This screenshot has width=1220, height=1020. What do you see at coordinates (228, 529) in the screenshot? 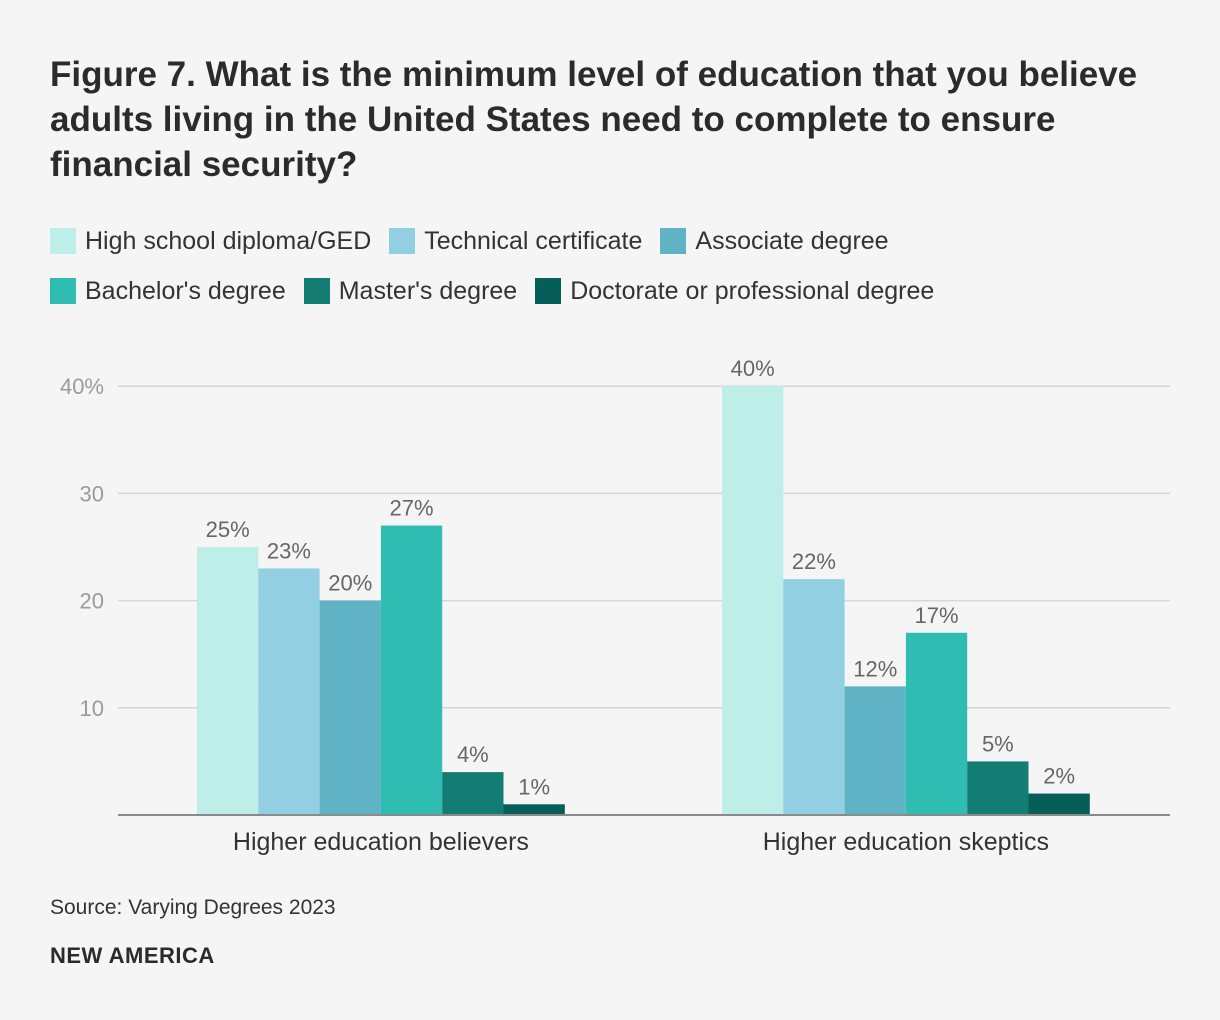
I see `data-label: 25%` at bounding box center [228, 529].